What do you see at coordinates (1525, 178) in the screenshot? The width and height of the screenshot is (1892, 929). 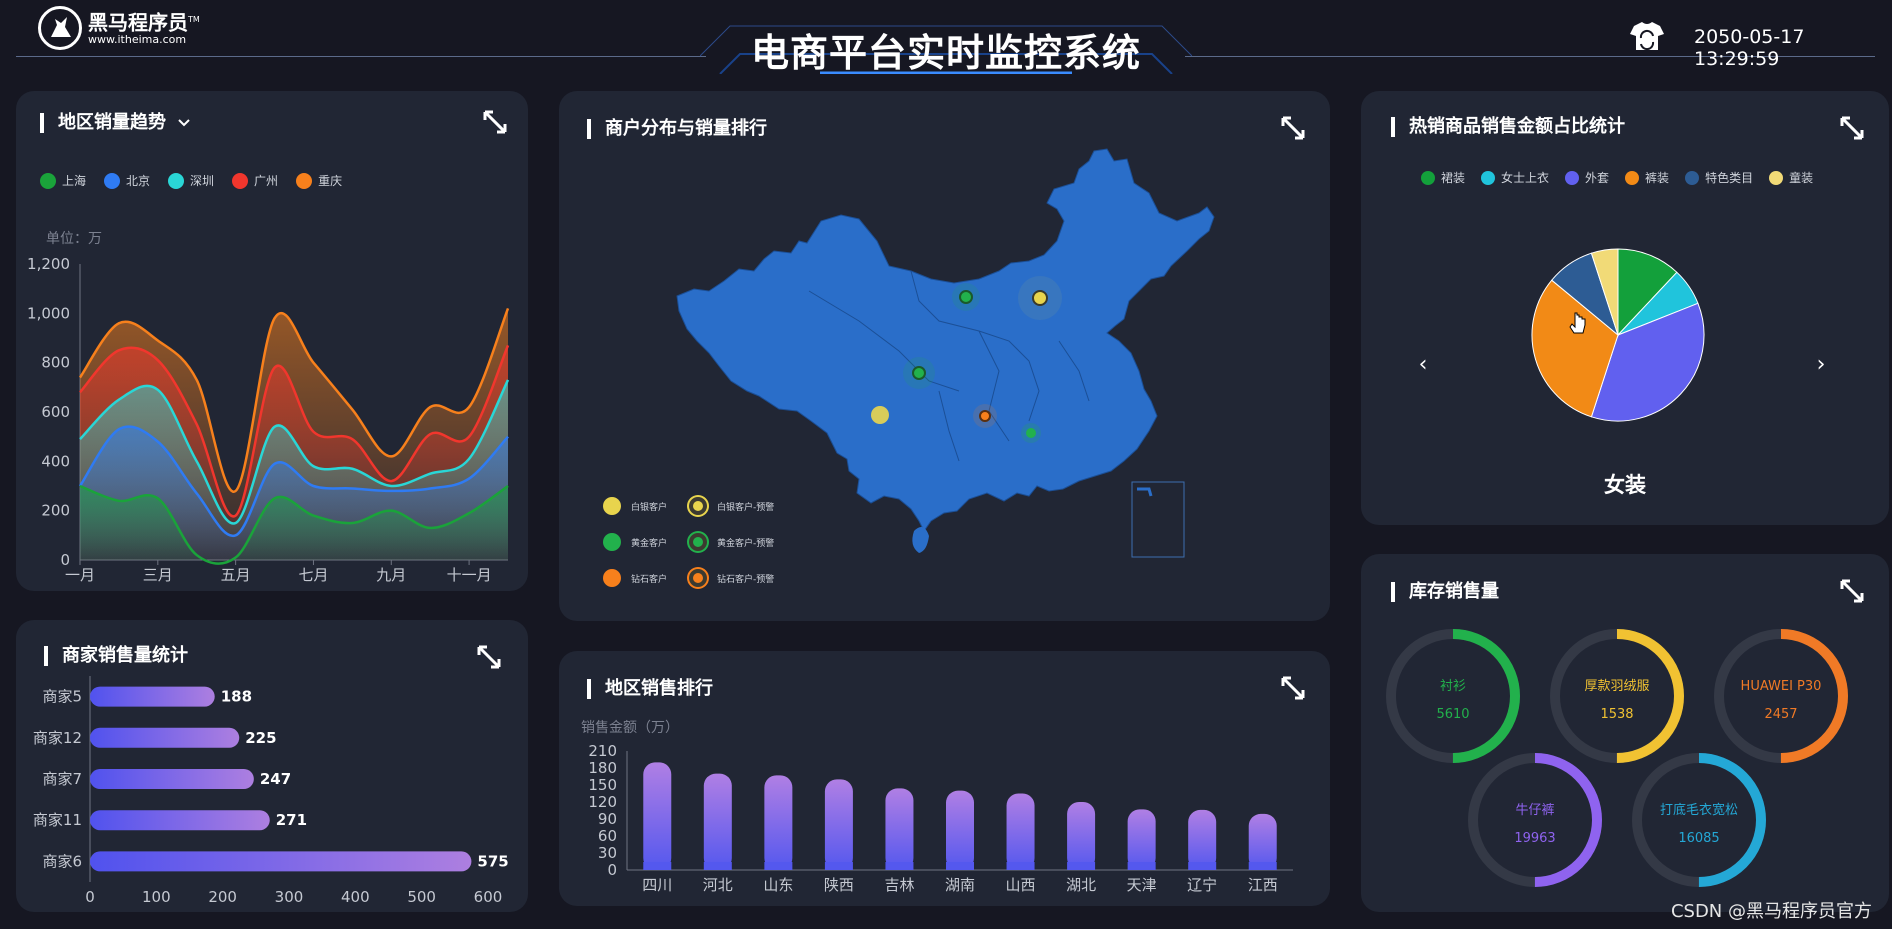 I see `pie-legend-label: 女士上衣` at bounding box center [1525, 178].